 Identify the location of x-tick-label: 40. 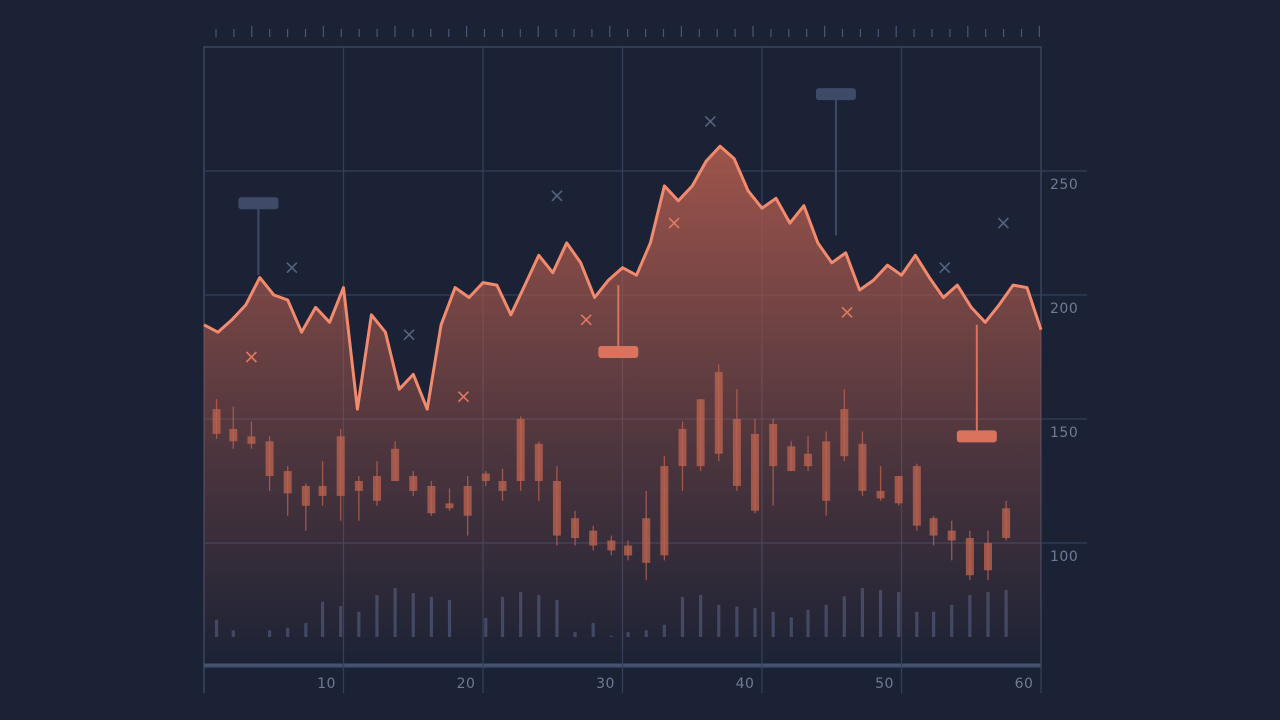
(745, 684).